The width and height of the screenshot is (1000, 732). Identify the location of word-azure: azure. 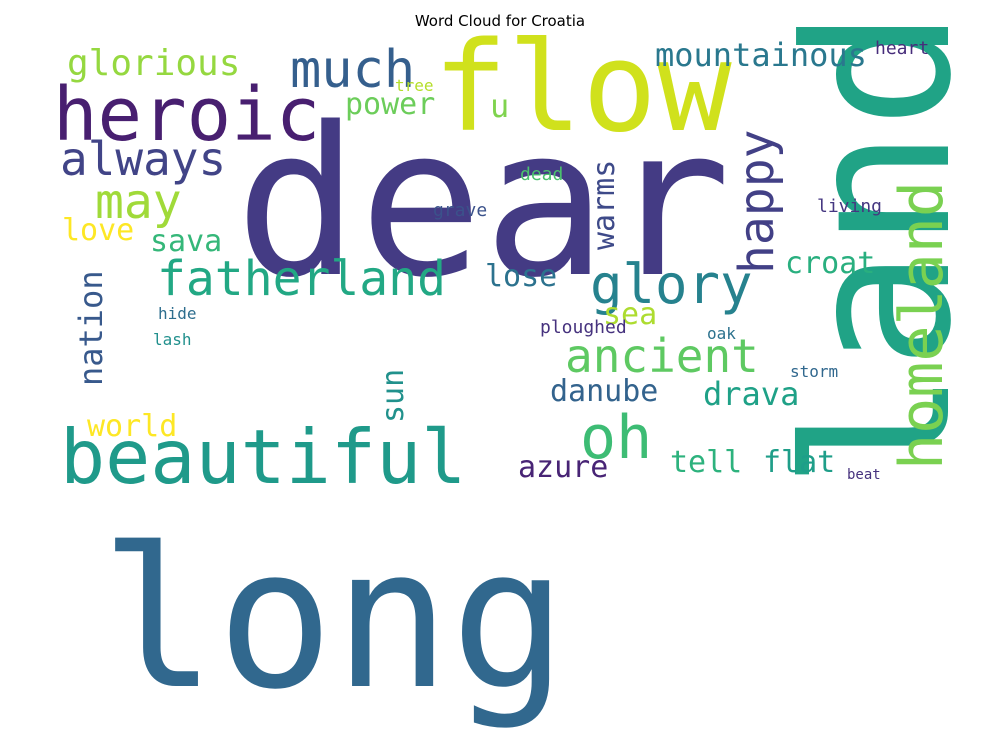
(563, 467).